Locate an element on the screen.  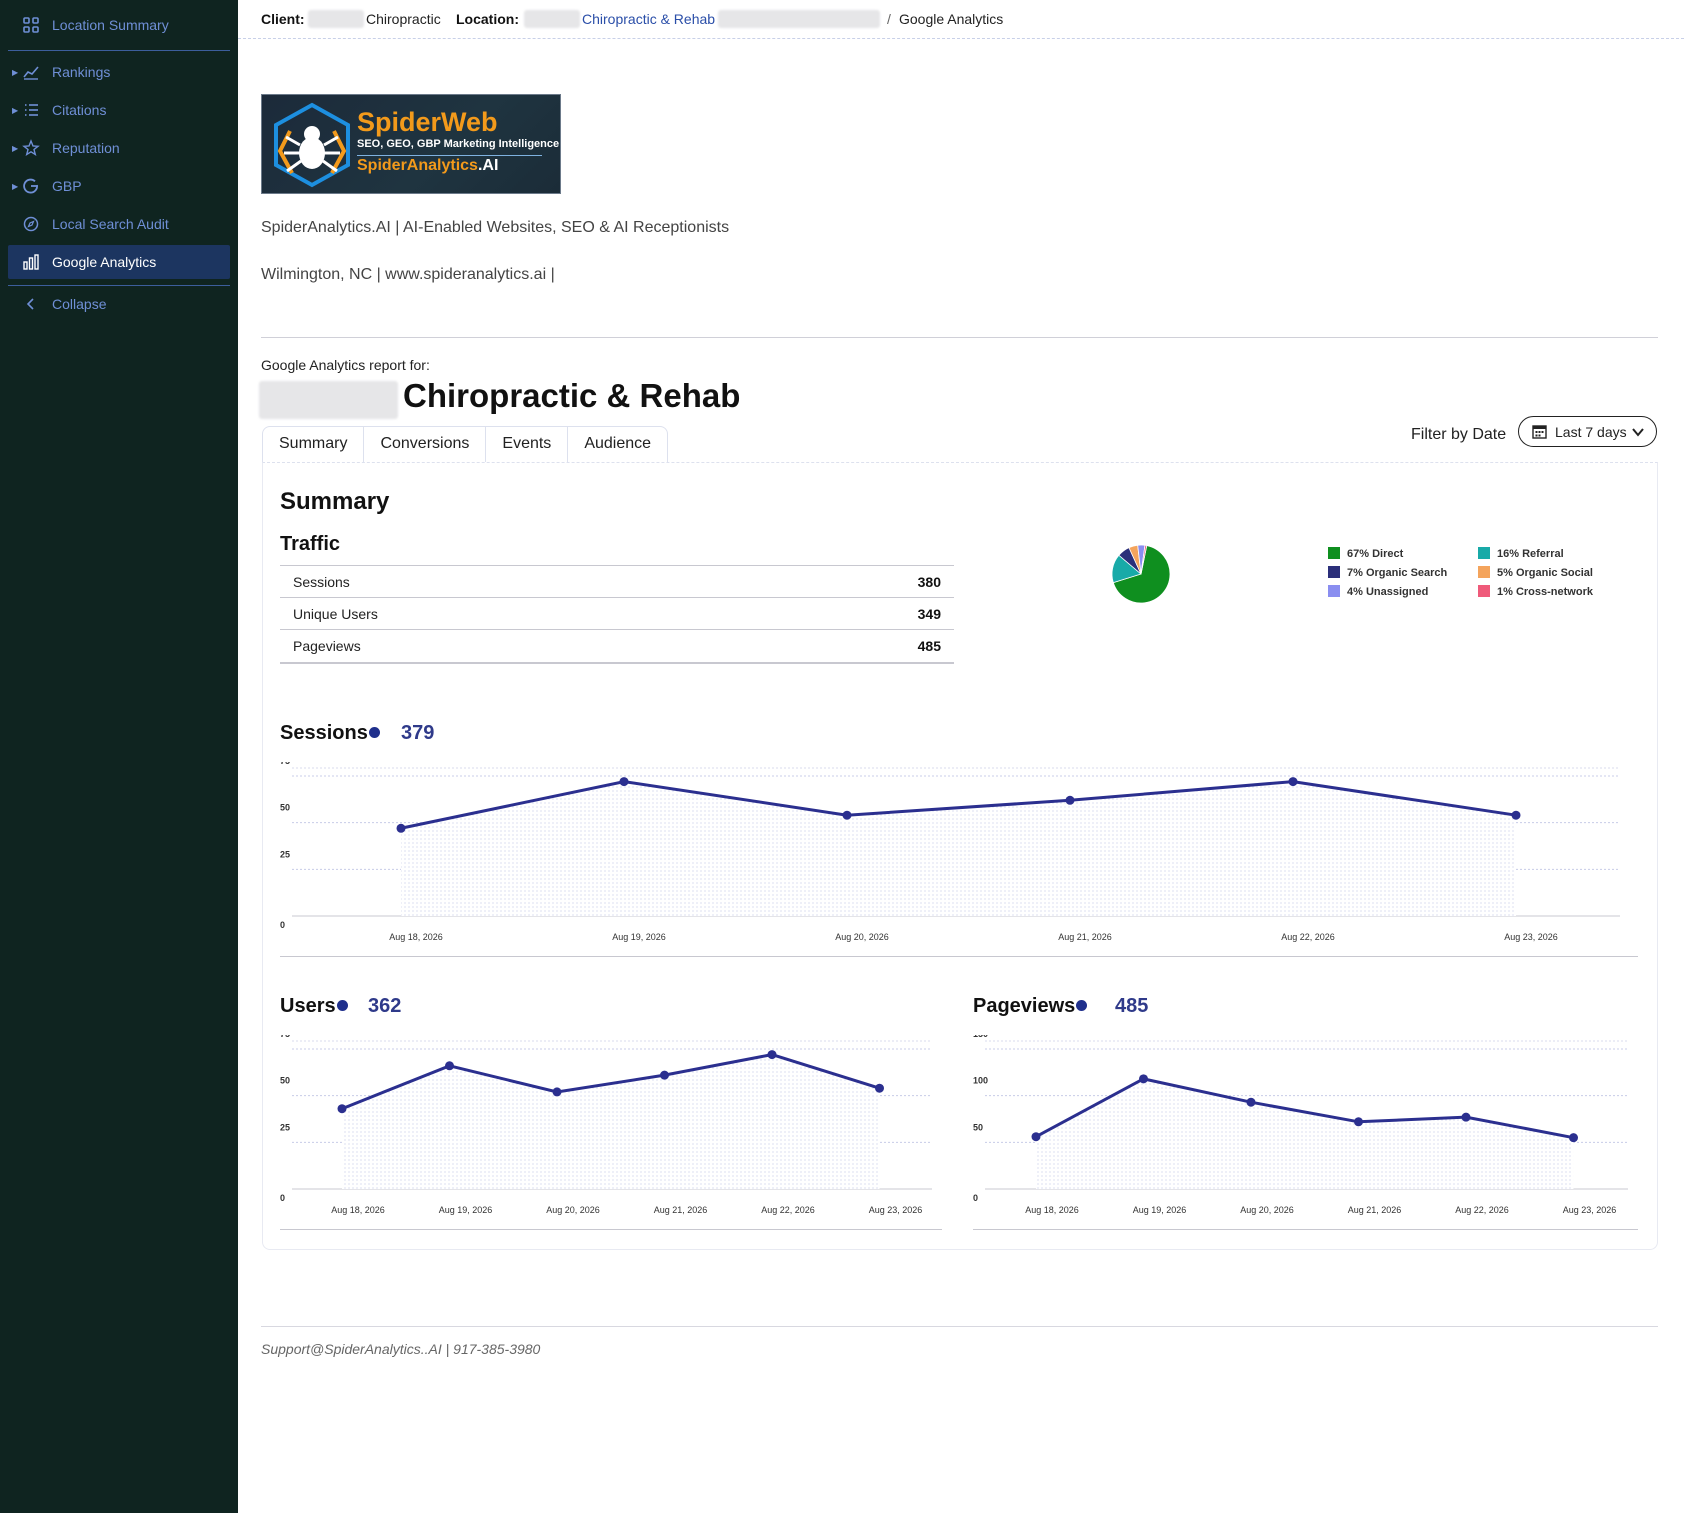
logo-line3-a: SpiderAnalytics is located at coordinates (417, 165).